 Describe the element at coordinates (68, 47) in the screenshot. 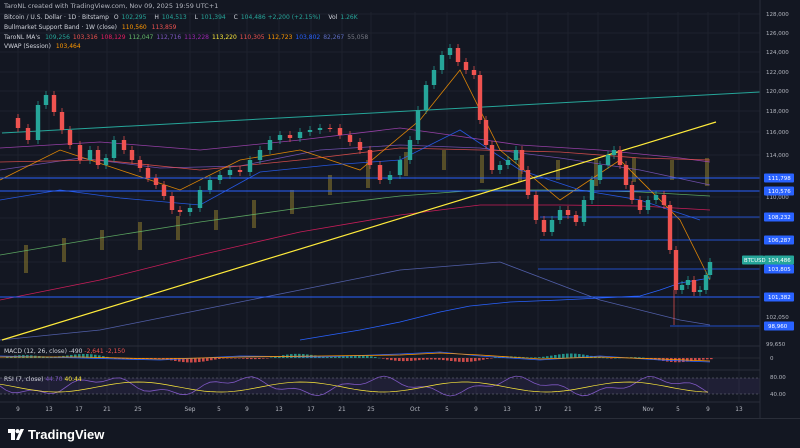

I see `vwap-value: 103,464` at that location.